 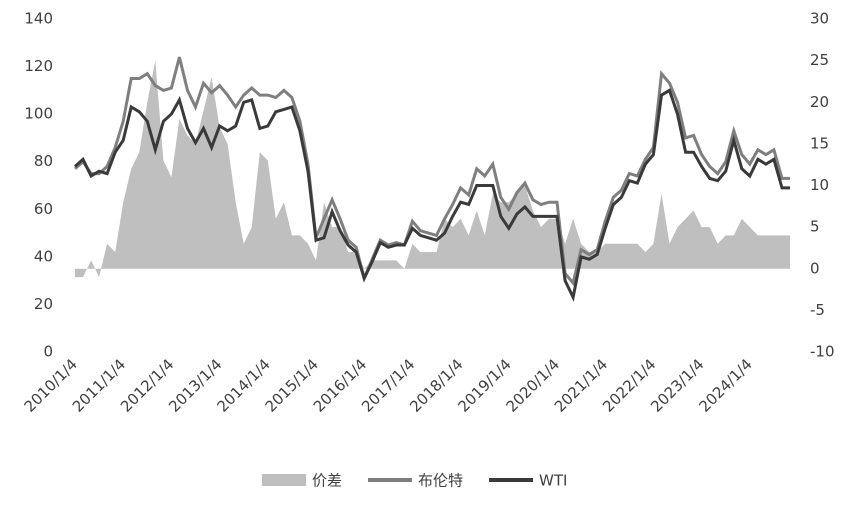 What do you see at coordinates (38, 19) in the screenshot?
I see `y-tick-label: 140` at bounding box center [38, 19].